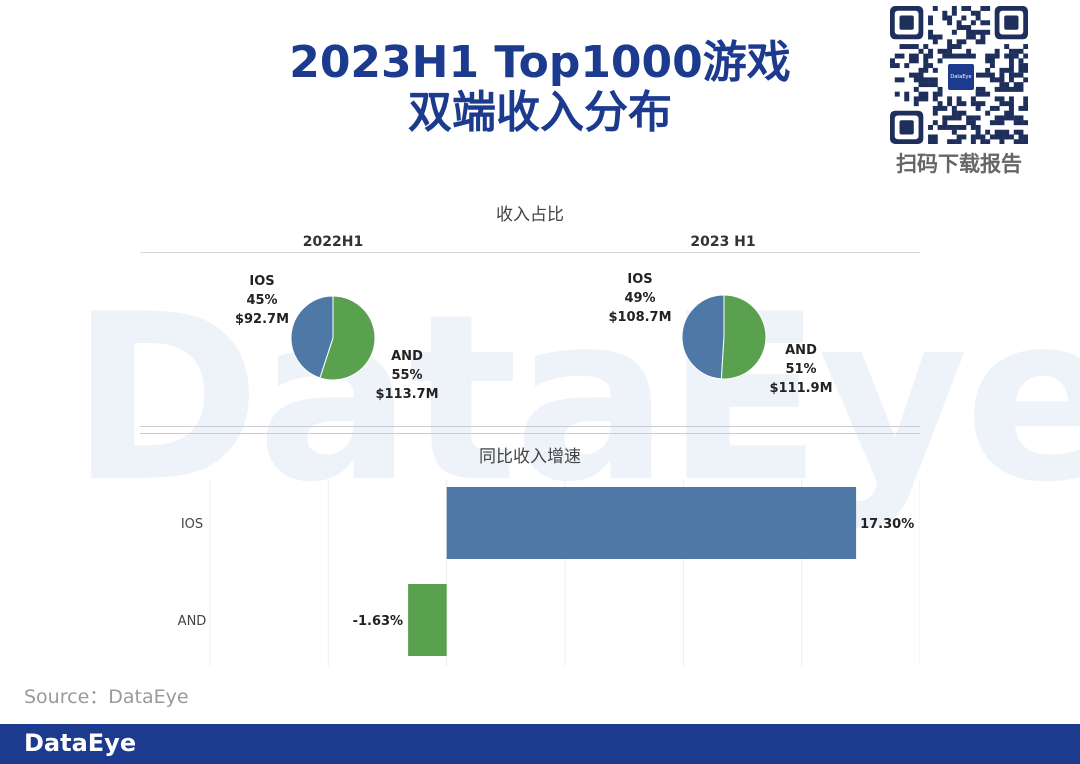 This screenshot has height=764, width=1080. What do you see at coordinates (801, 388) in the screenshot?
I see `label-value: $111.9M` at bounding box center [801, 388].